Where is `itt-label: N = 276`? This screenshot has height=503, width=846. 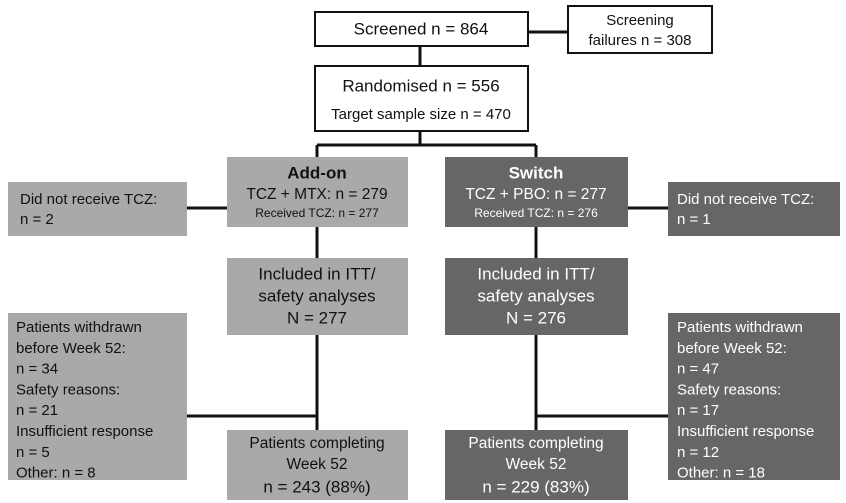 itt-label: N = 276 is located at coordinates (536, 317).